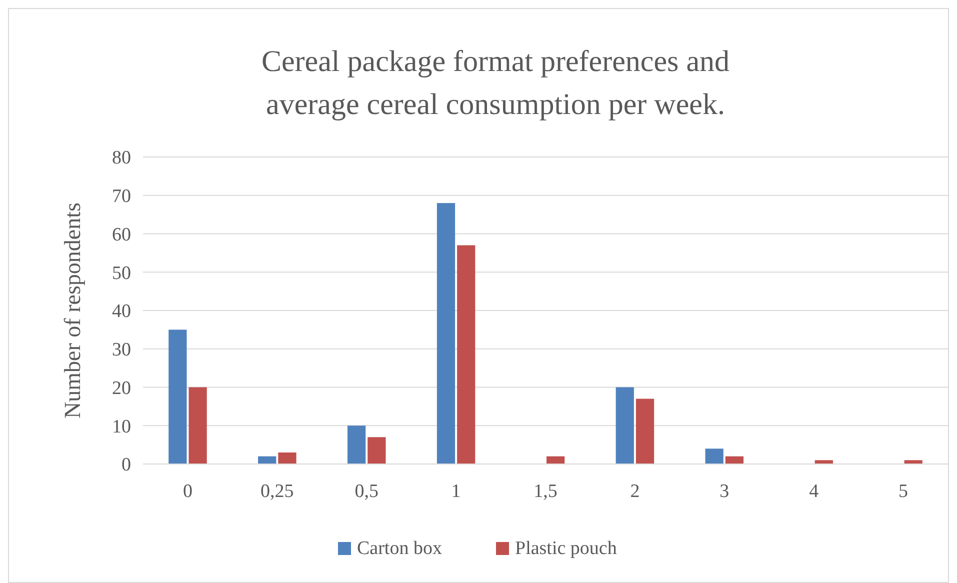  I want to click on x-tick-label: 0, so click(187, 491).